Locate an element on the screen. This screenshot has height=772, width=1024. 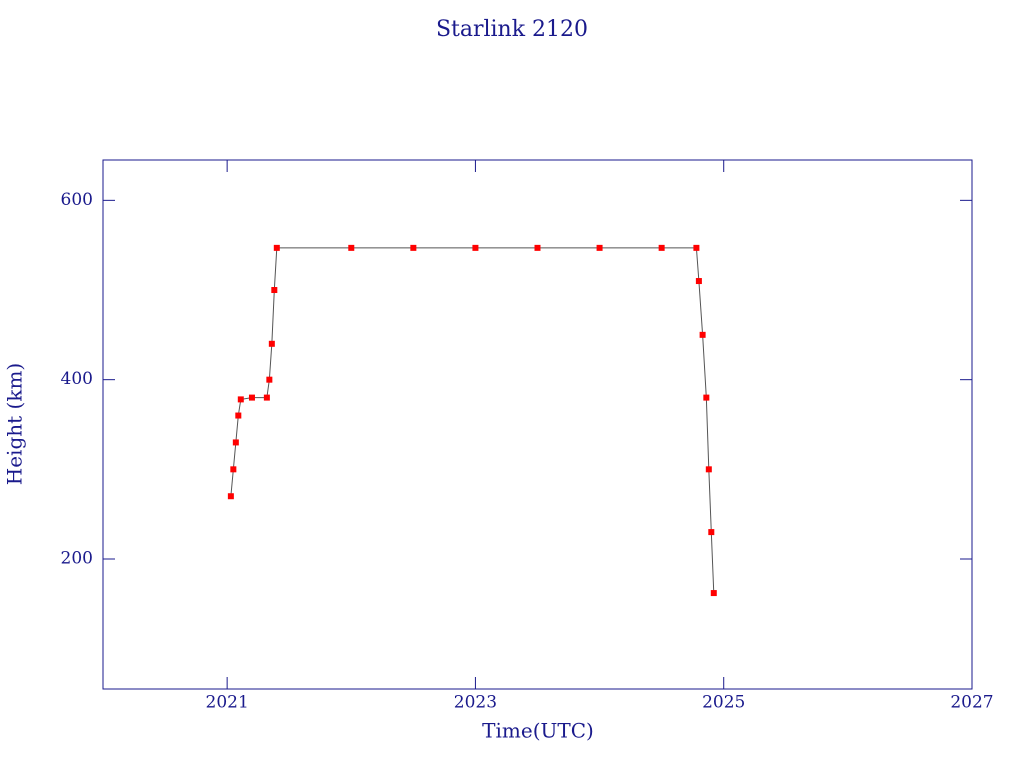
chart-title: Starlink 2120 is located at coordinates (512, 29).